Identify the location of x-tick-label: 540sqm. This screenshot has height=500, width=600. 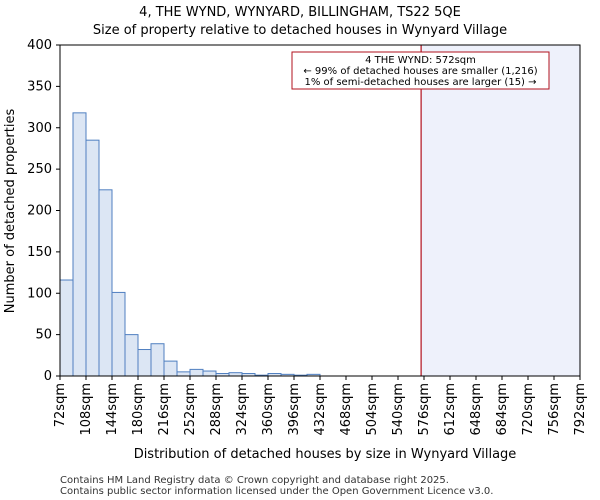
(398, 409).